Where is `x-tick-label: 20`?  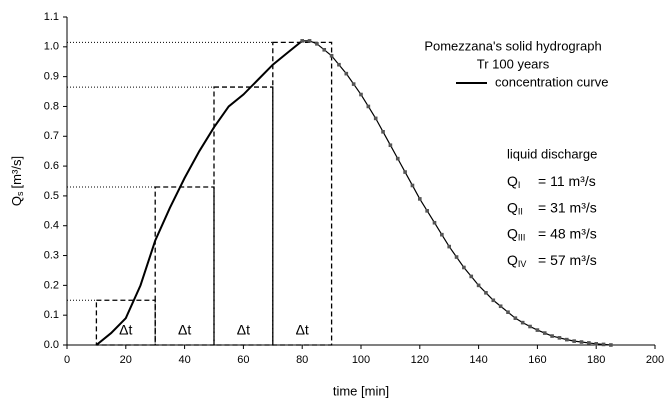 x-tick-label: 20 is located at coordinates (126, 360).